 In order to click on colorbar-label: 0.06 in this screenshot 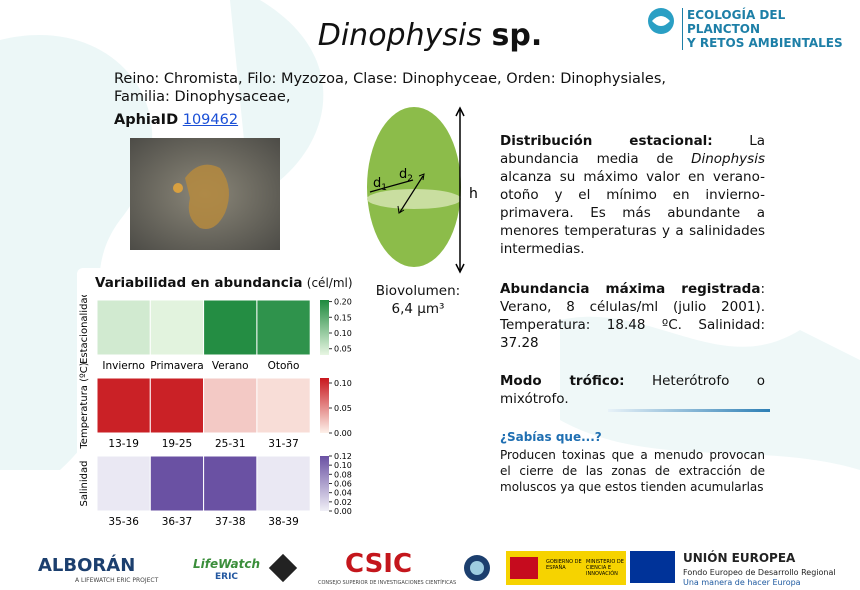, I will do `click(343, 484)`.